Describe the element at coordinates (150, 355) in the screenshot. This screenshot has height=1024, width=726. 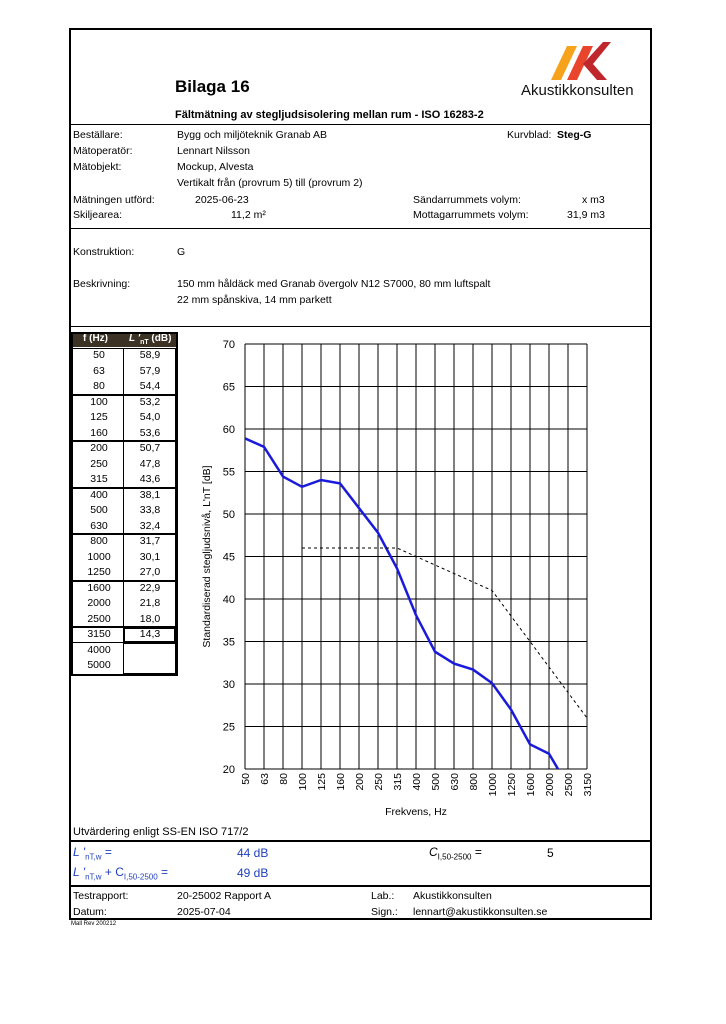
I see `table-row-level: 58,9` at that location.